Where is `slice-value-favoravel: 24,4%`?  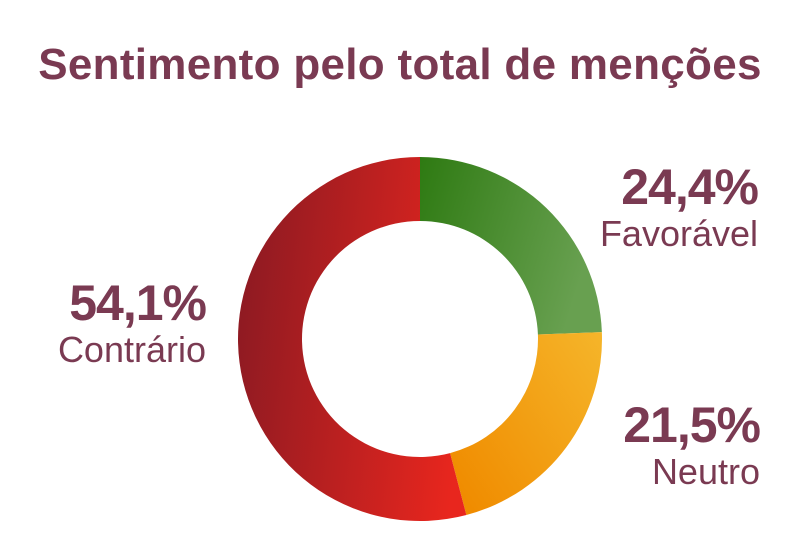
slice-value-favoravel: 24,4% is located at coordinates (690, 187).